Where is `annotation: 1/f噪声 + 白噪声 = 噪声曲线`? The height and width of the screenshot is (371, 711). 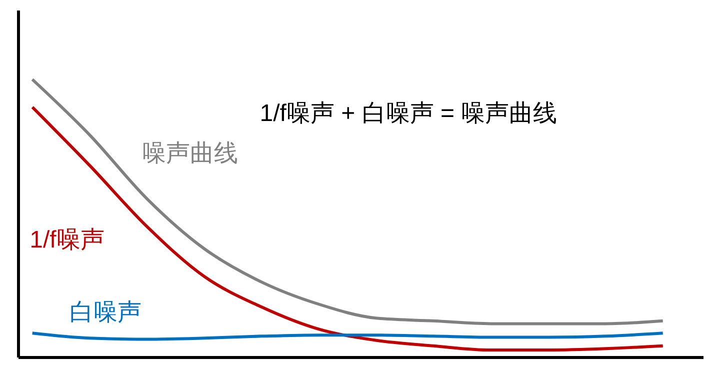
annotation: 1/f噪声 + 白噪声 = 噪声曲线 is located at coordinates (409, 114).